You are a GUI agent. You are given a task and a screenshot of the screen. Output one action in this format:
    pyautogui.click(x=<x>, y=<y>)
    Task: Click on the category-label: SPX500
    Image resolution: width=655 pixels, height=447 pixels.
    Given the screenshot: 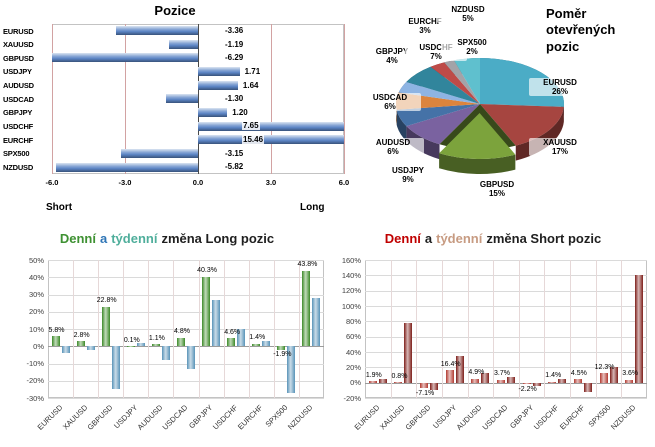 What is the action you would take?
    pyautogui.click(x=16, y=154)
    